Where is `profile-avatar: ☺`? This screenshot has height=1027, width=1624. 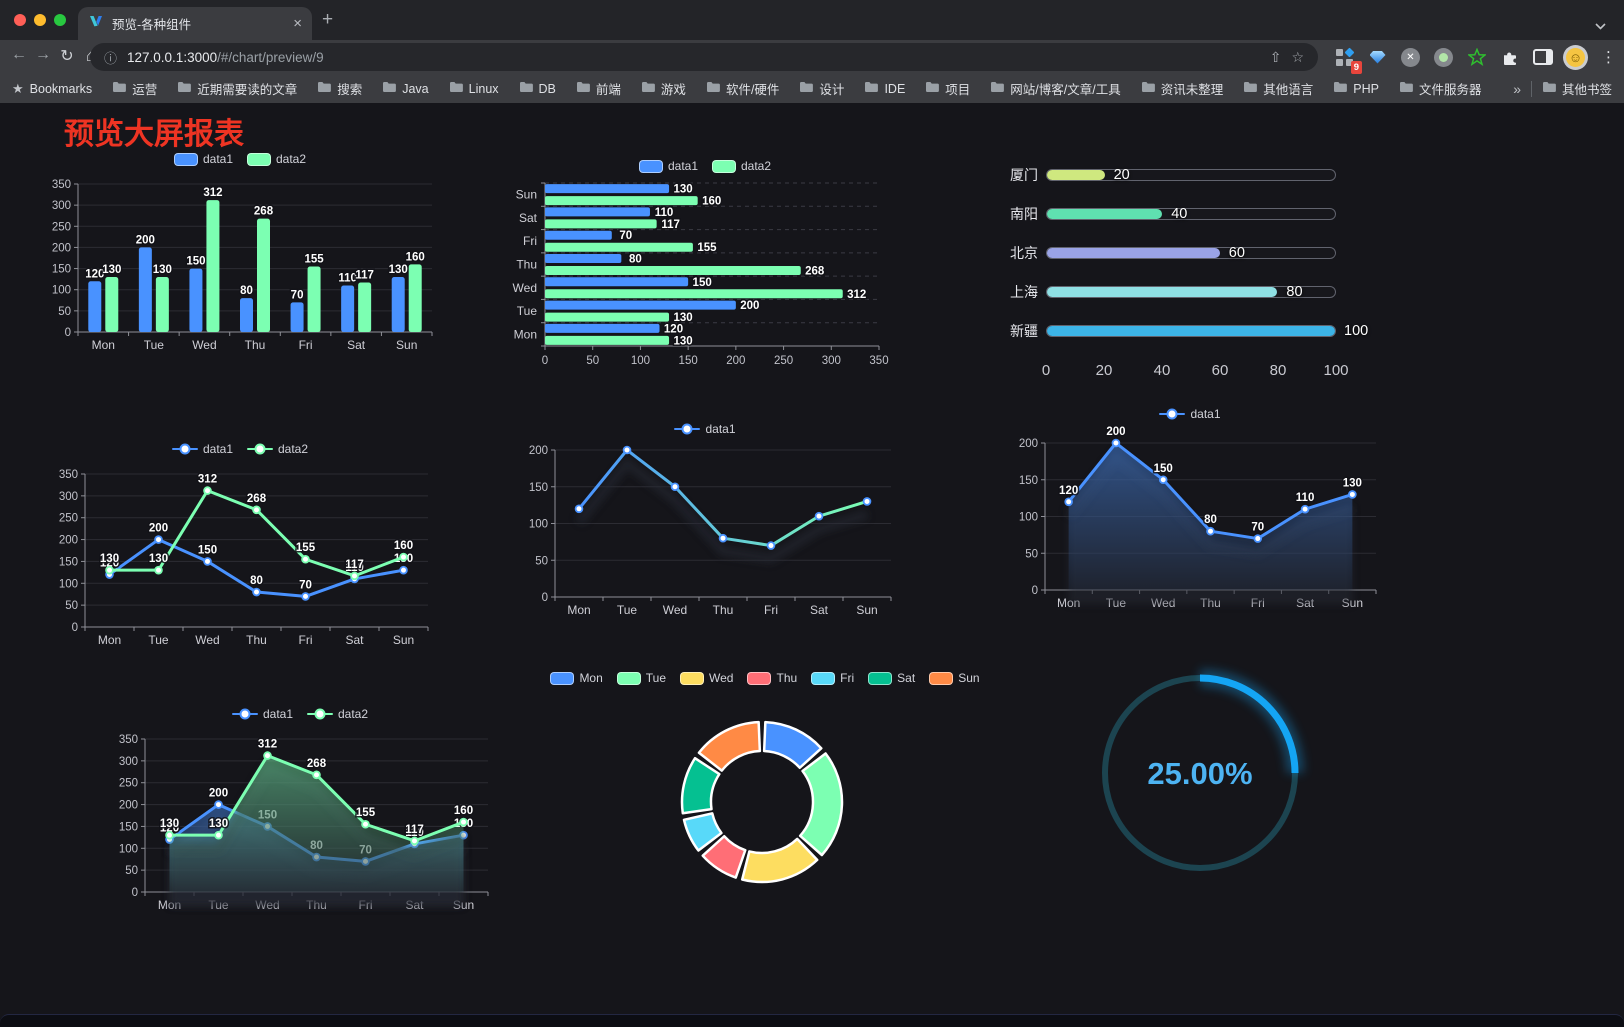
profile-avatar: ☺ is located at coordinates (1575, 57).